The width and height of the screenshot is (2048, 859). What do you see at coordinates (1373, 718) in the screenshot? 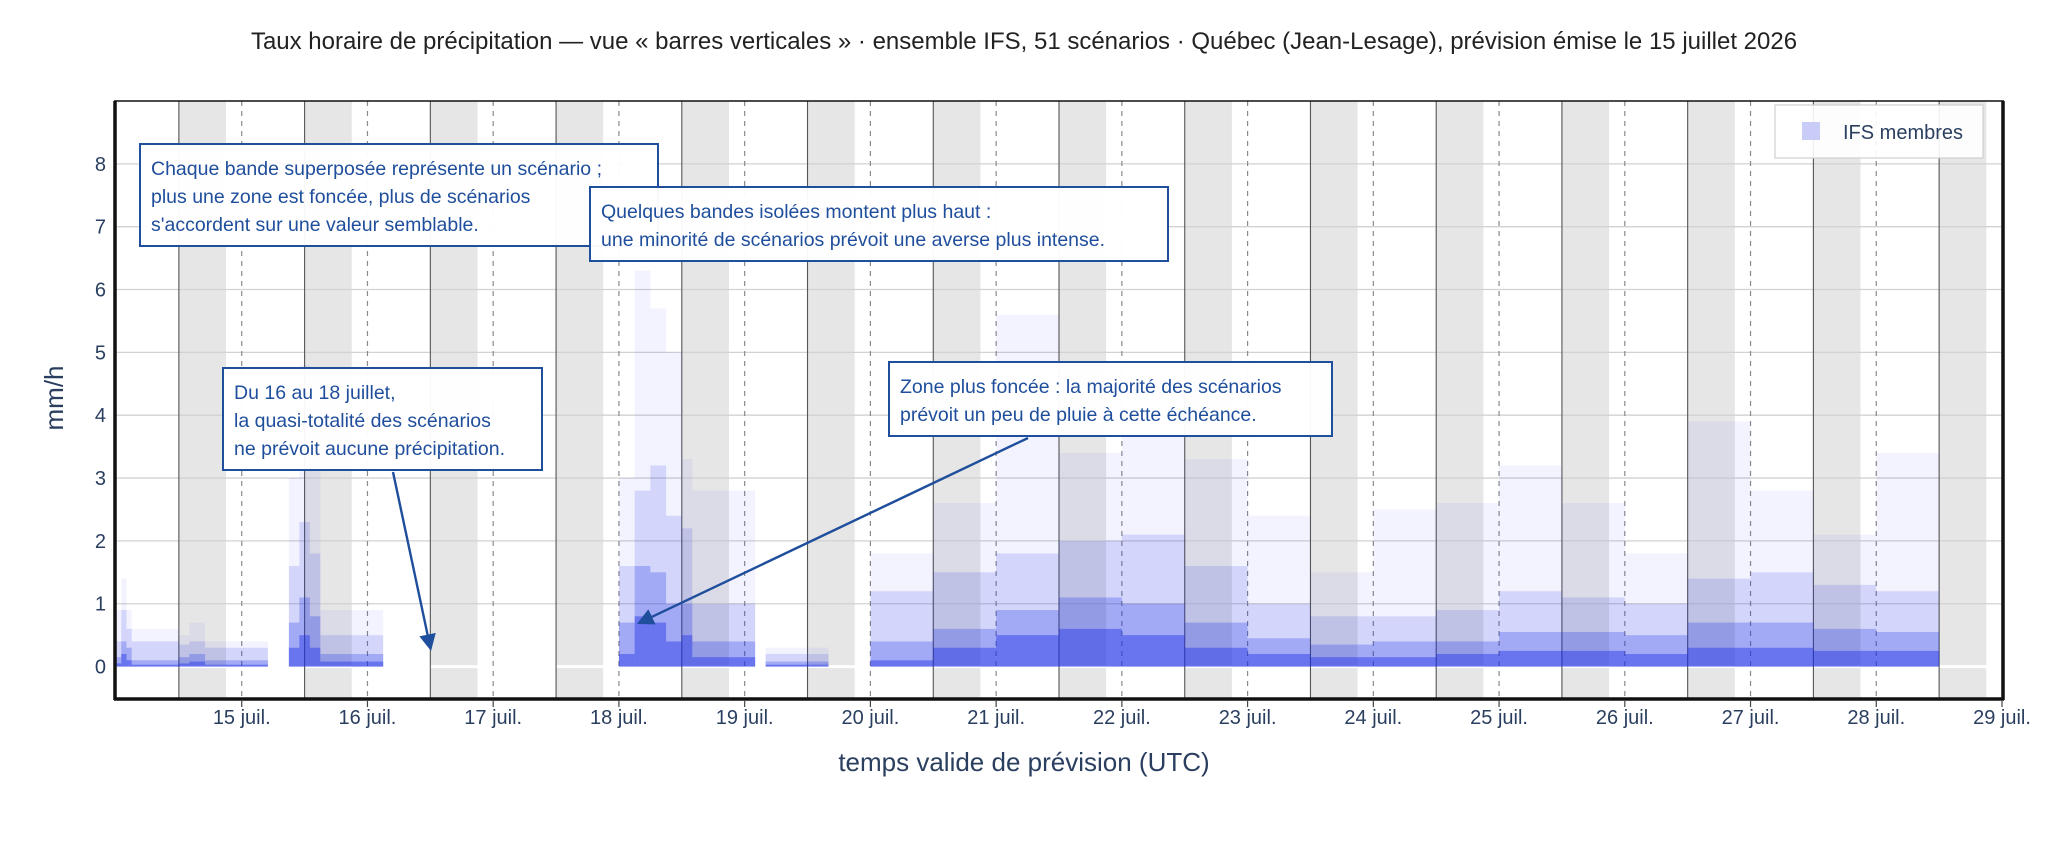
I see `x-tick-label: 24 juil.` at bounding box center [1373, 718].